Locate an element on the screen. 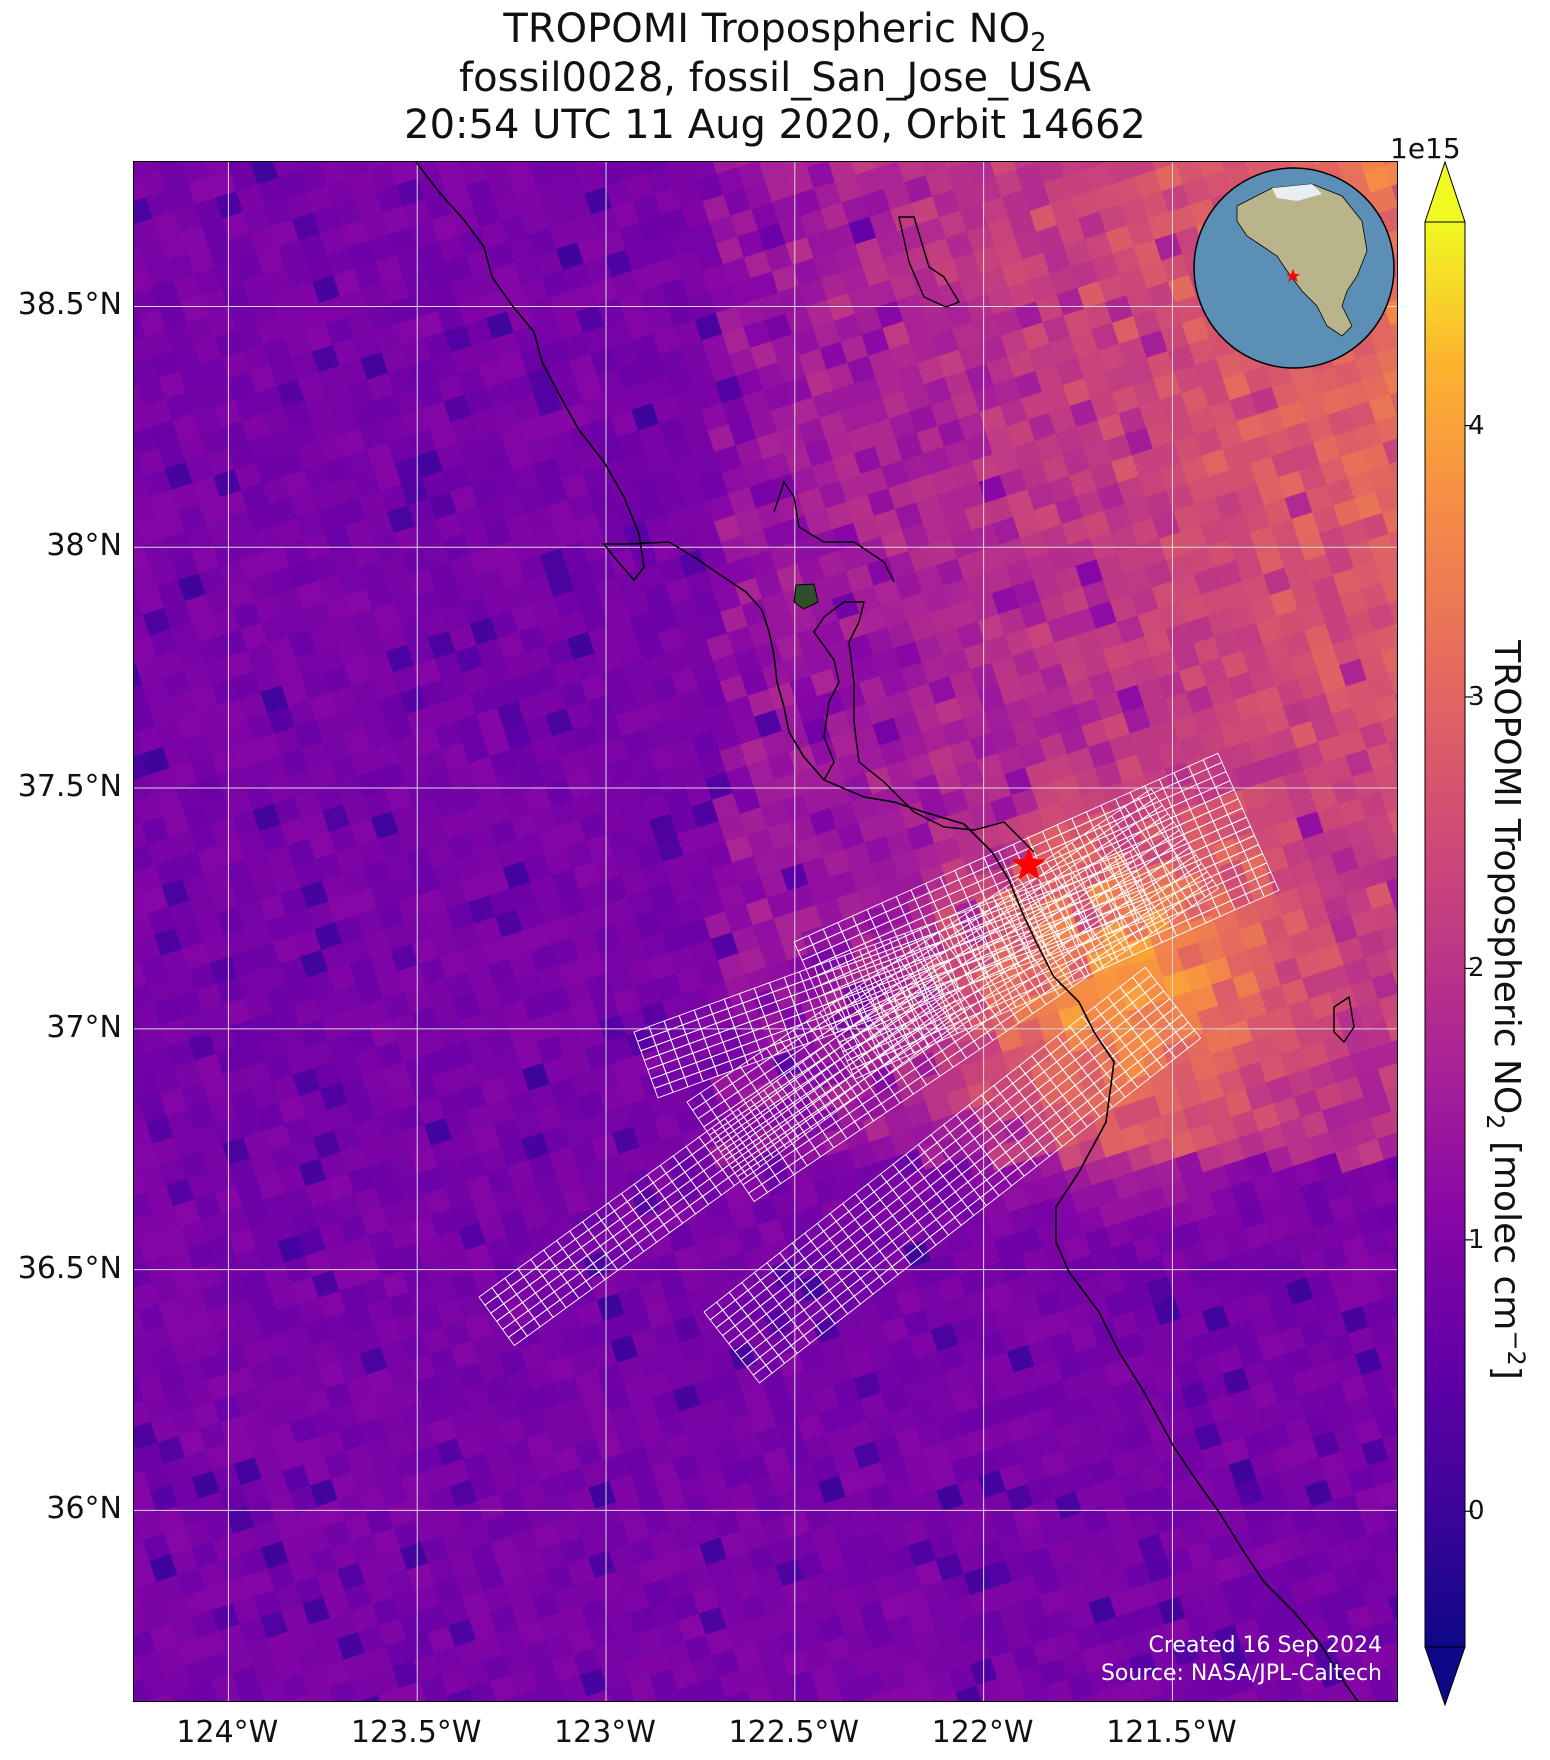 Image resolution: width=1550 pixels, height=1760 pixels. title-line-2: fossil0028, fossil_San_Jose_USA is located at coordinates (775, 78).